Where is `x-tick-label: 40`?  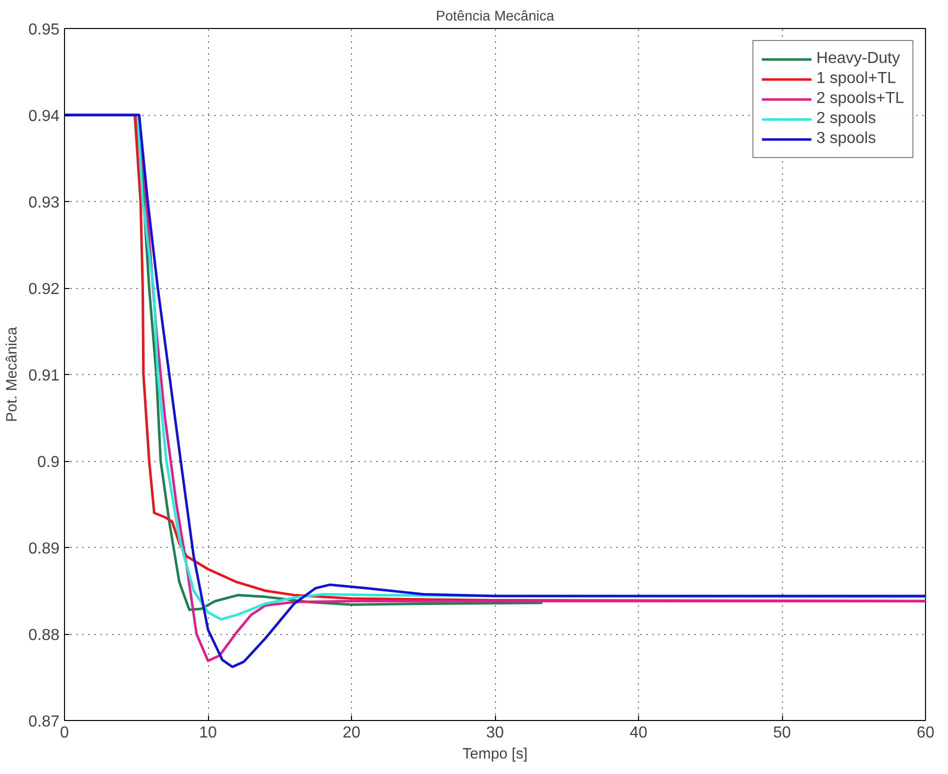 x-tick-label: 40 is located at coordinates (639, 733).